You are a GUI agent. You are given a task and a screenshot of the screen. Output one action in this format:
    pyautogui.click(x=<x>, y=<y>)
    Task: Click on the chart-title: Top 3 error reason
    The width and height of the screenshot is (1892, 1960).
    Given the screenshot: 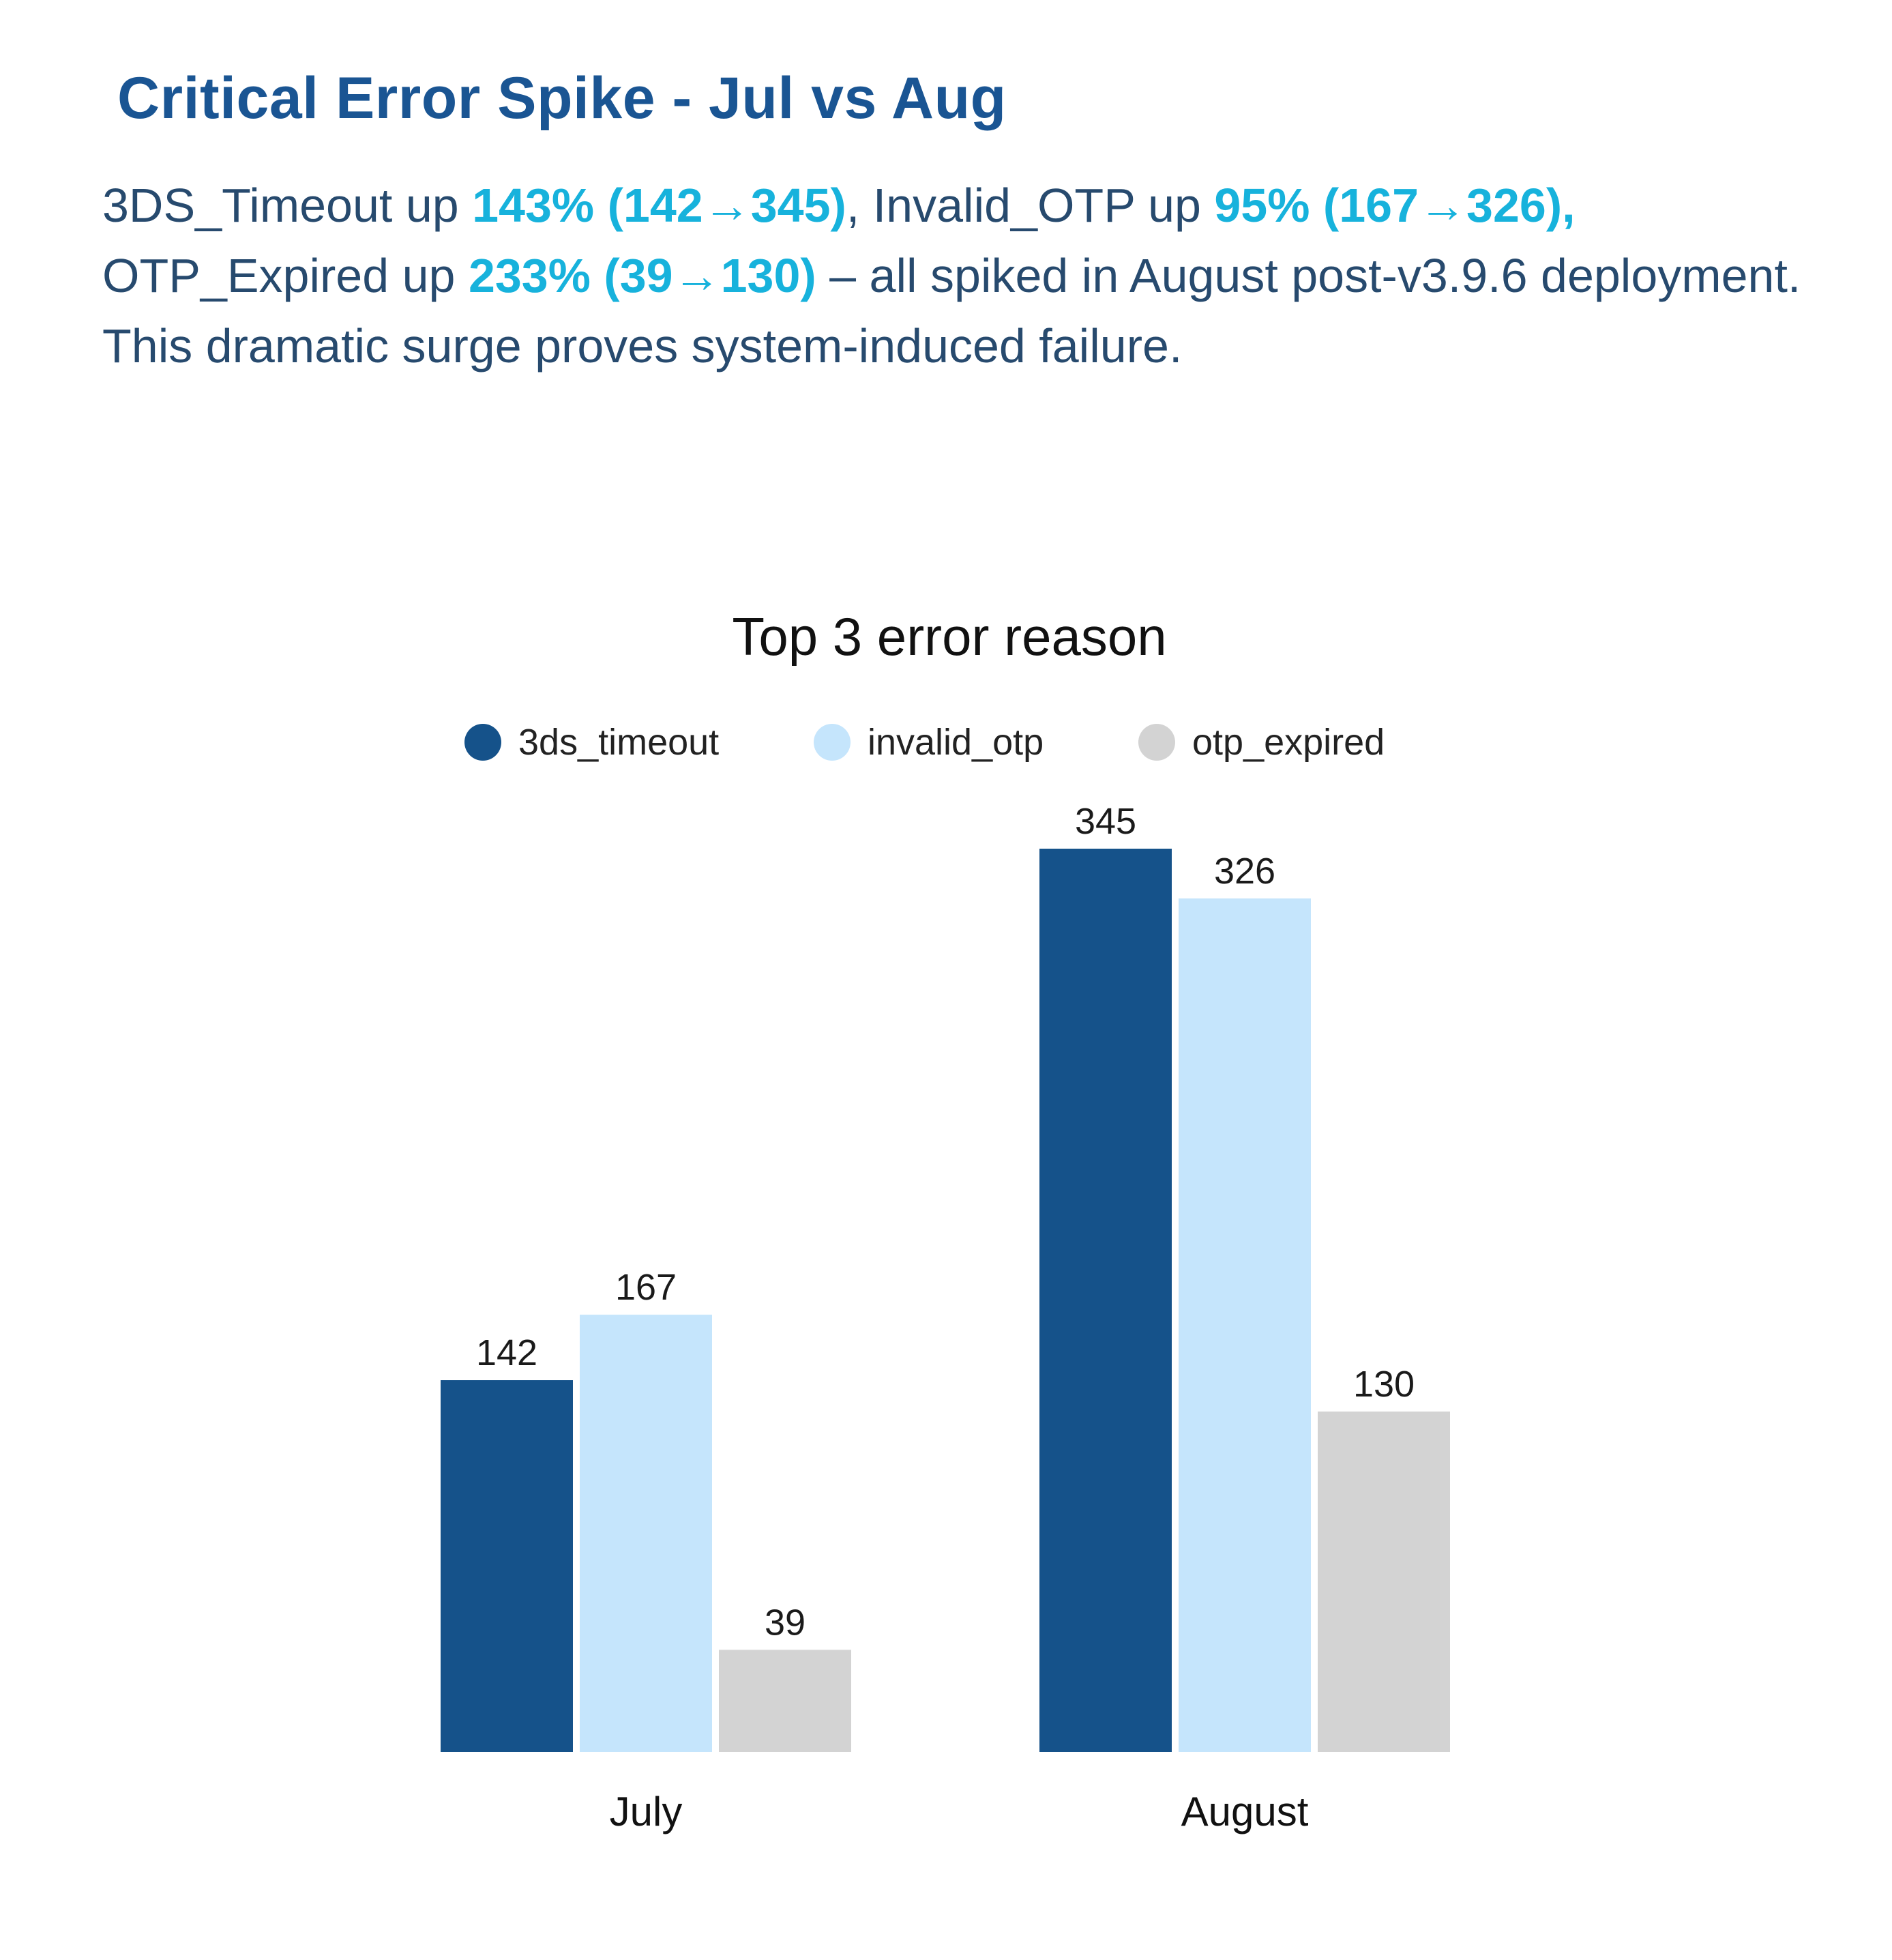 What is the action you would take?
    pyautogui.click(x=949, y=637)
    